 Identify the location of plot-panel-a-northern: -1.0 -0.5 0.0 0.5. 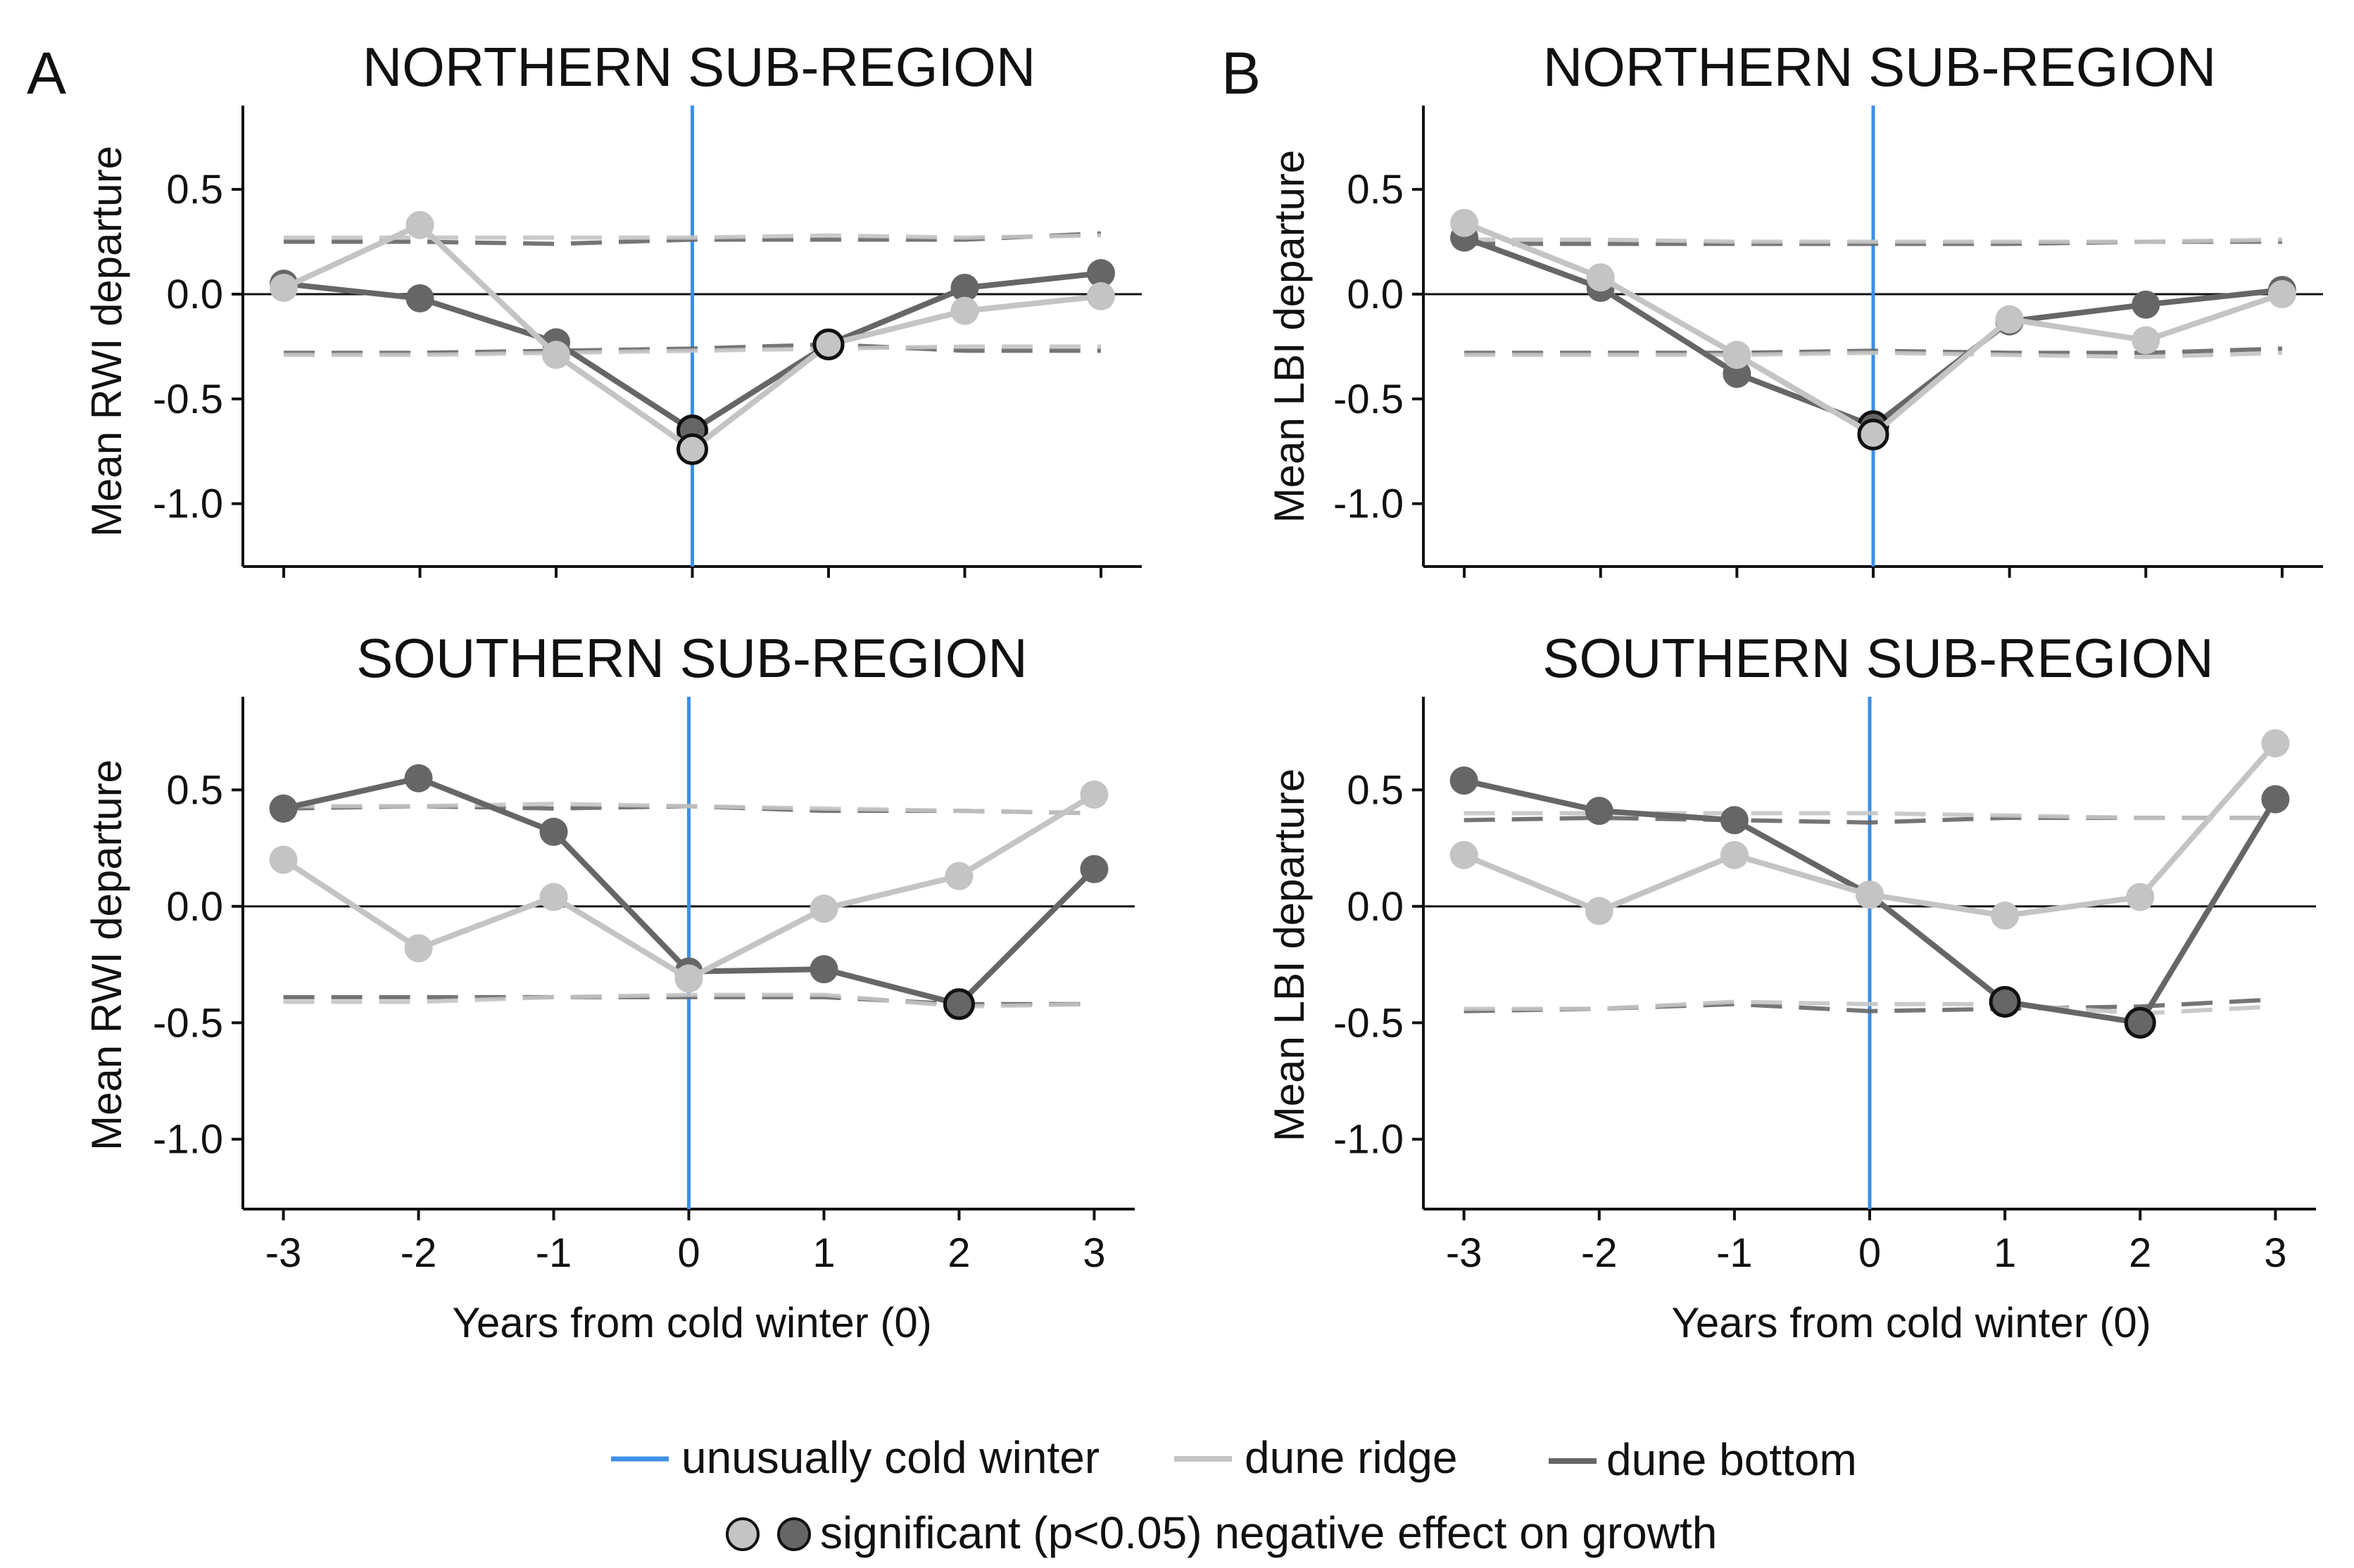
(647, 342).